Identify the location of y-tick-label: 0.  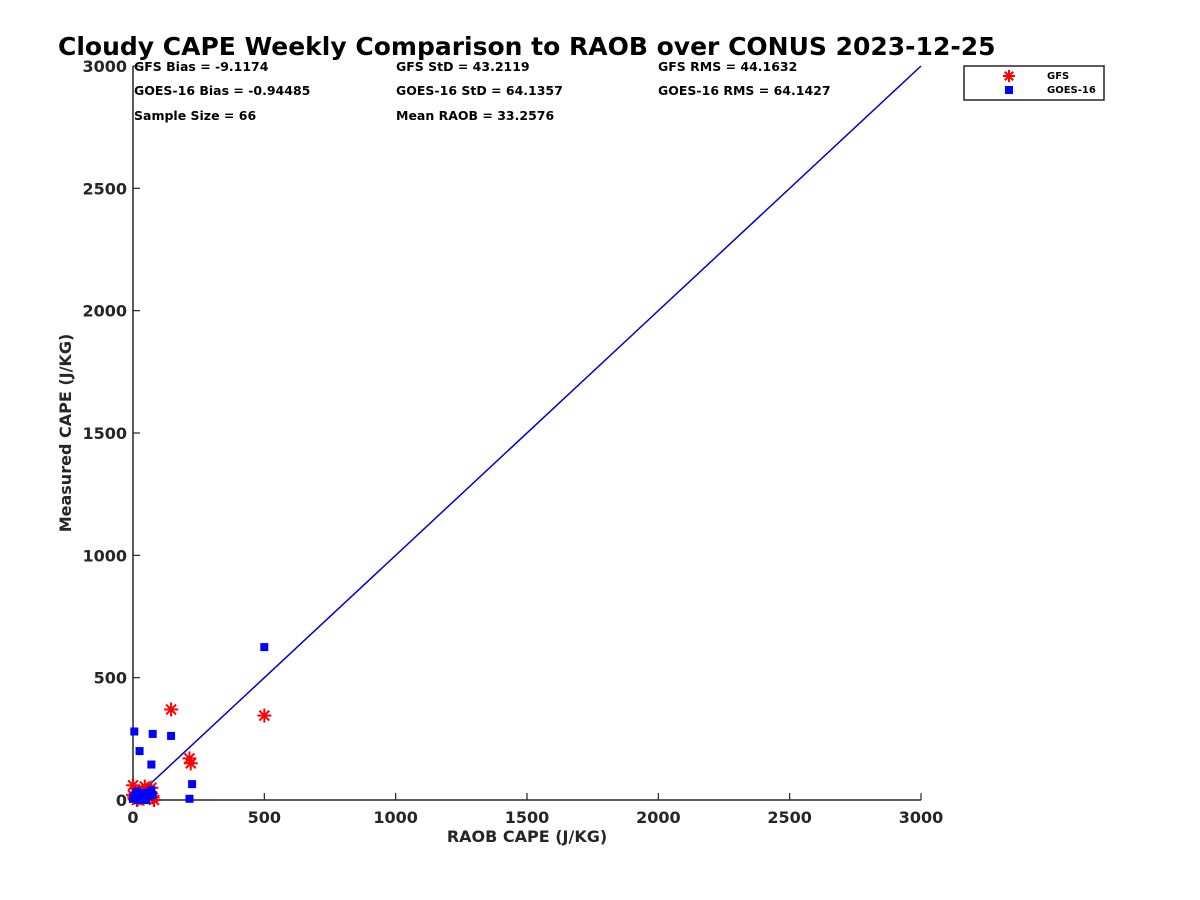
(121, 800).